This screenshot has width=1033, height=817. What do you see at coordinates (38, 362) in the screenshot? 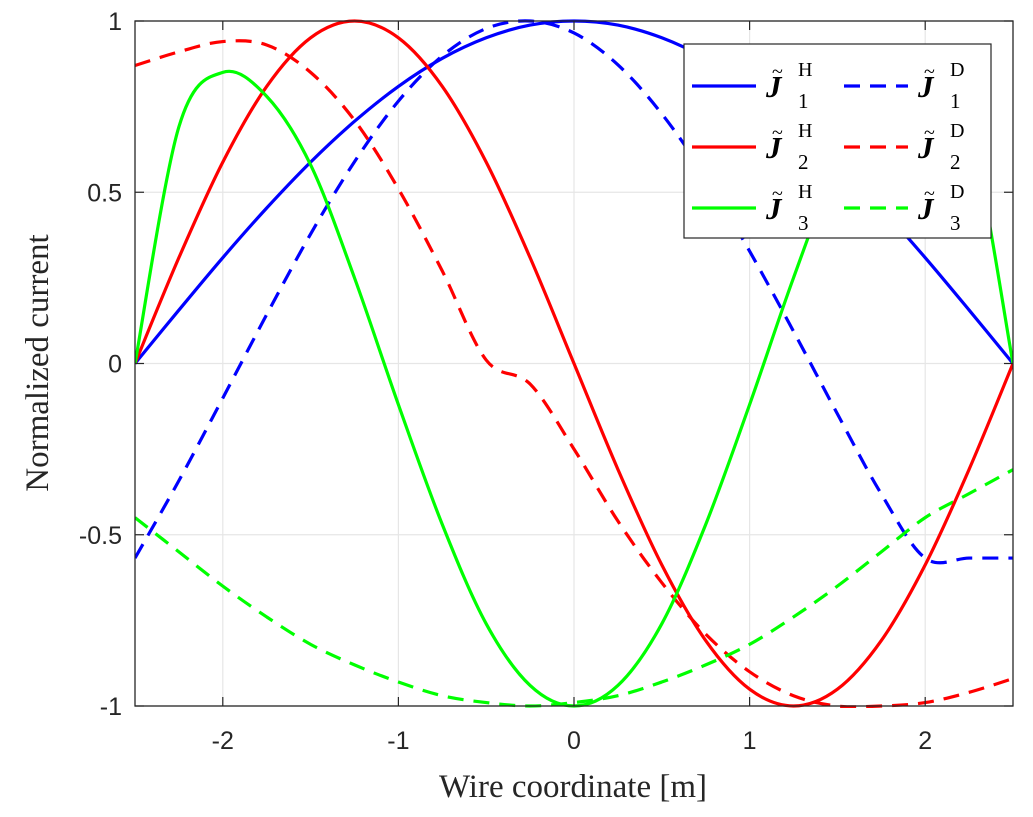
I see `y-axis-title: Normalized current` at bounding box center [38, 362].